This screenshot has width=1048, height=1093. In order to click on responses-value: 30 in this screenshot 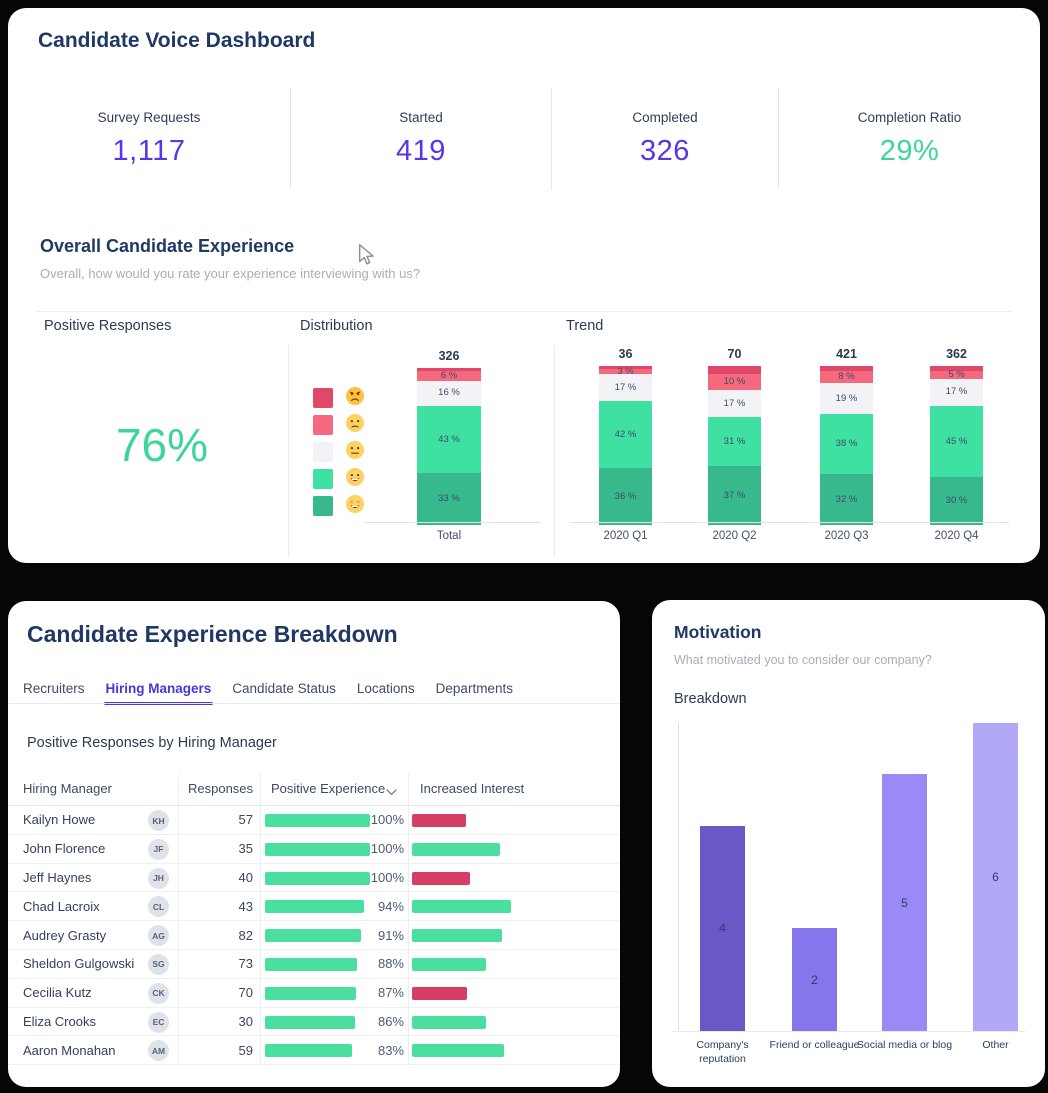, I will do `click(245, 1021)`.